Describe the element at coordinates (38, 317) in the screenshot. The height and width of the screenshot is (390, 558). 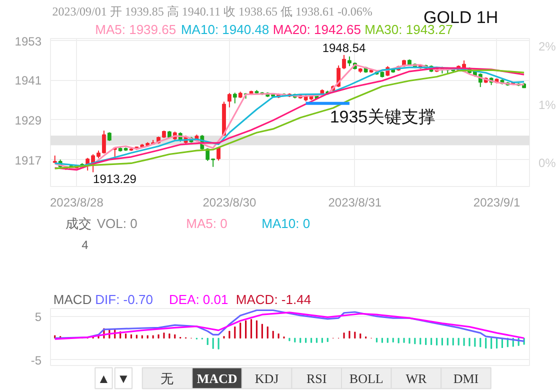
I see `y-tick-label: 5` at that location.